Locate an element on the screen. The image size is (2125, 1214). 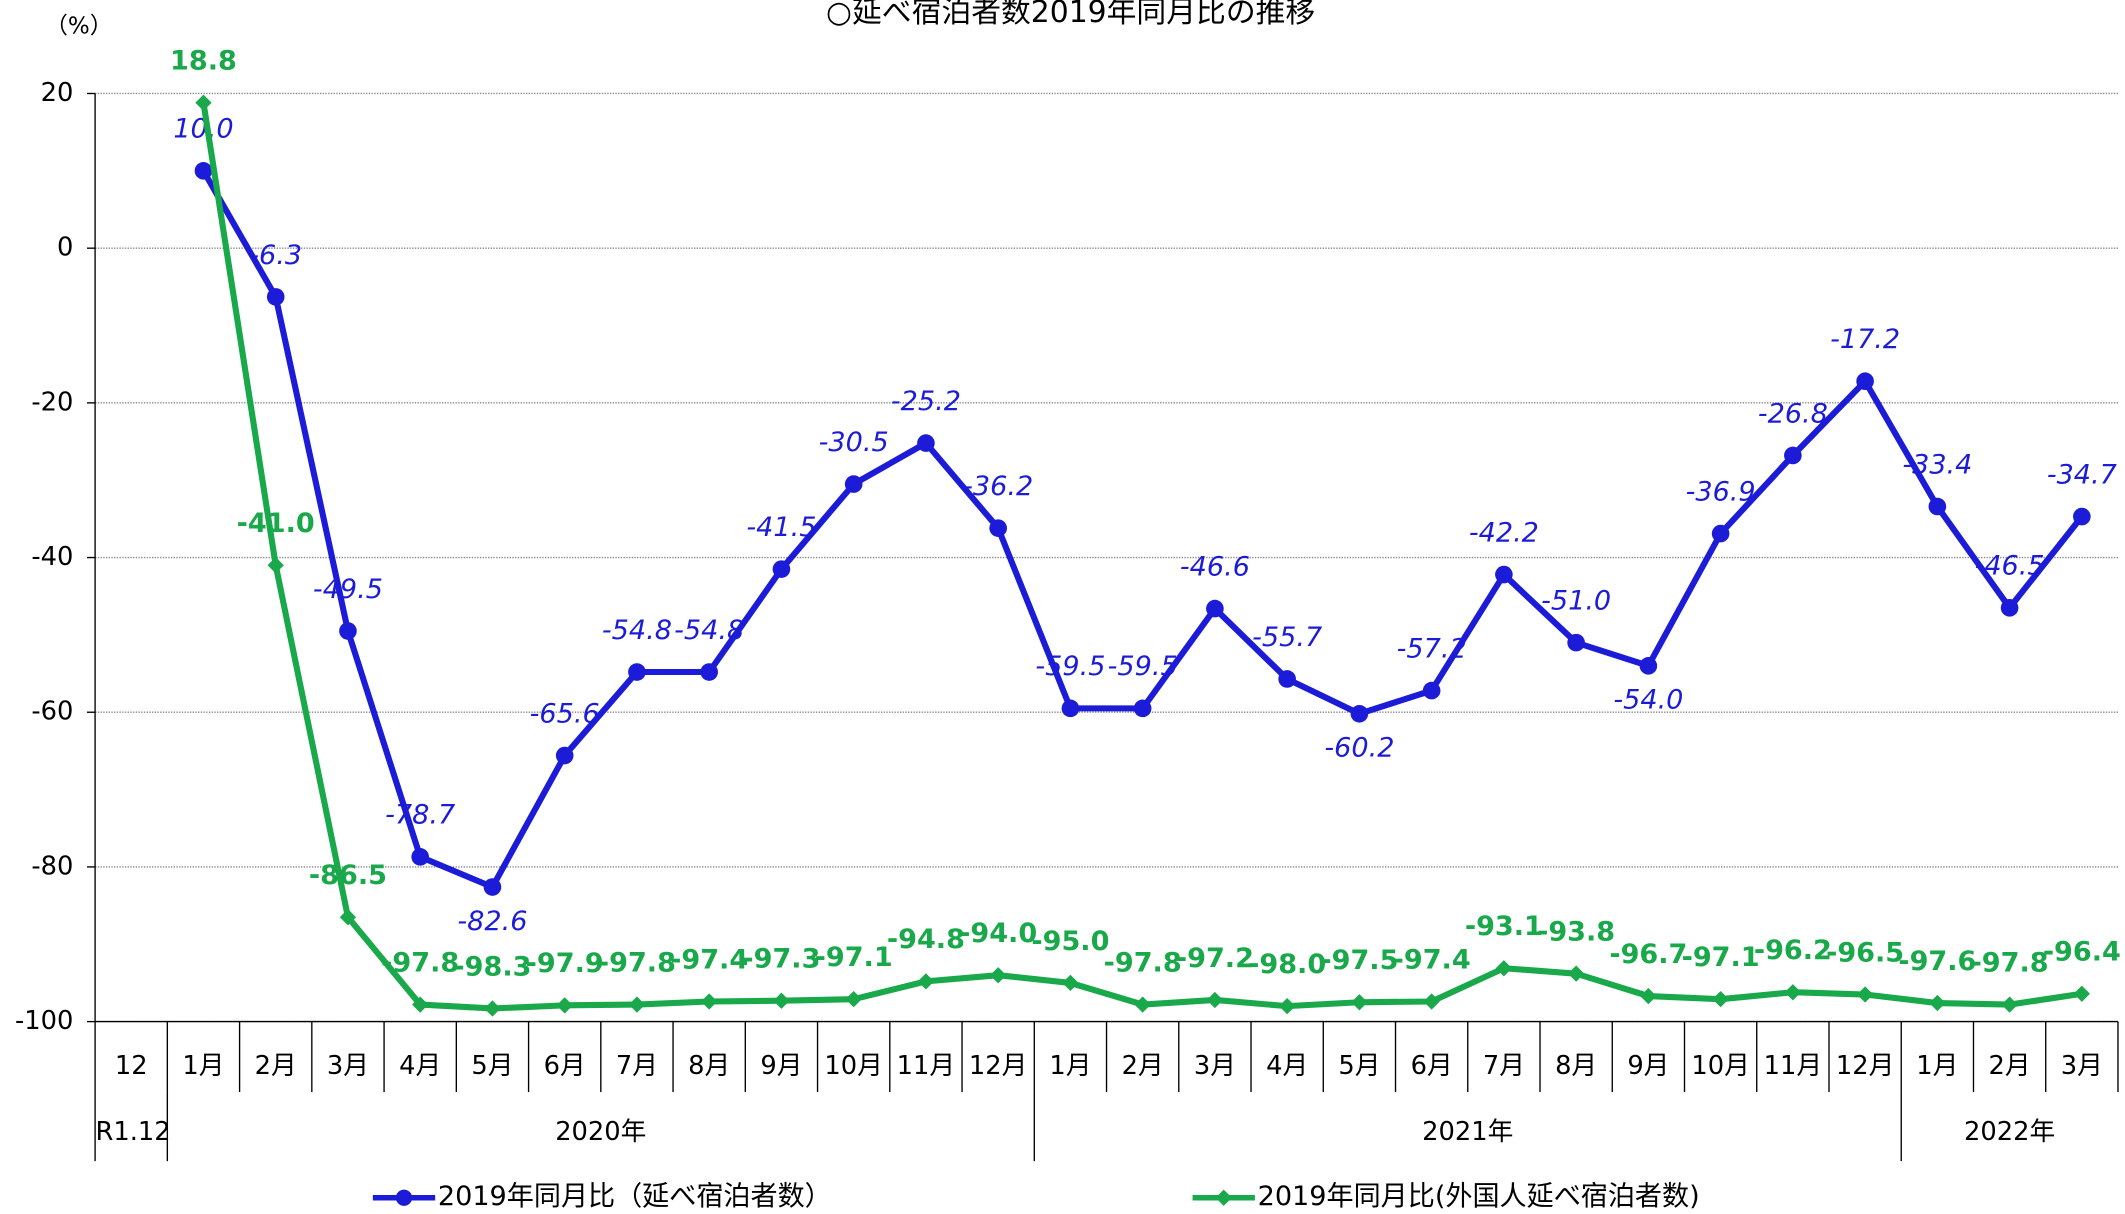
data-label: -36.2 is located at coordinates (998, 486).